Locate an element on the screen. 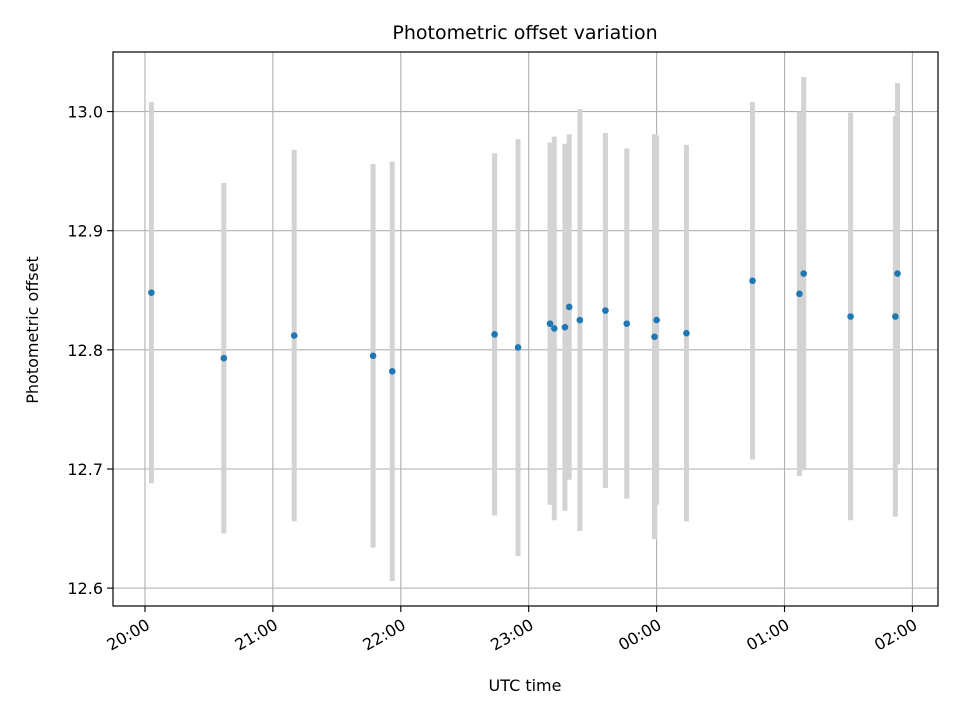  x-axis-label: UTC time is located at coordinates (525, 685).